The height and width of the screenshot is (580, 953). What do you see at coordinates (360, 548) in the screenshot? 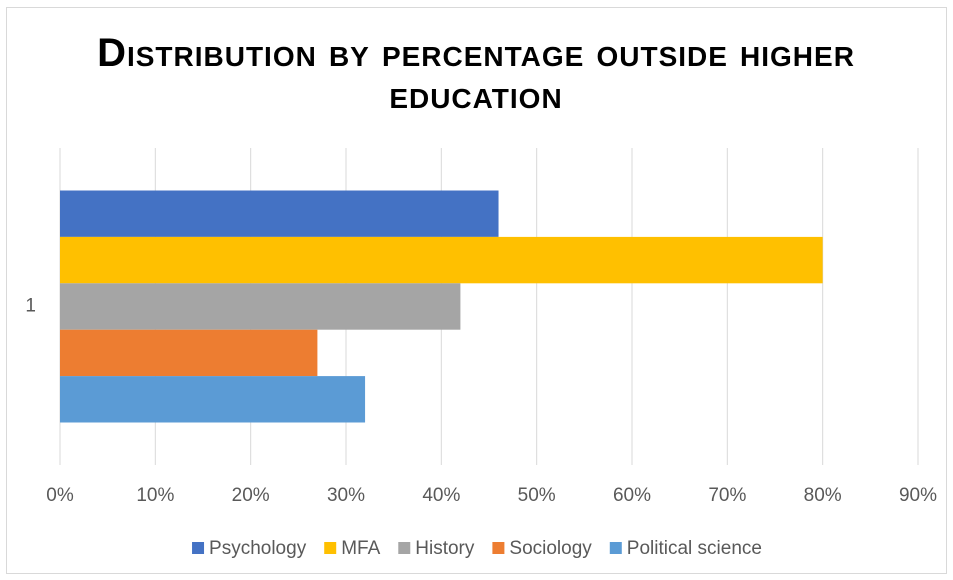
I see `legend-label: MFA` at bounding box center [360, 548].